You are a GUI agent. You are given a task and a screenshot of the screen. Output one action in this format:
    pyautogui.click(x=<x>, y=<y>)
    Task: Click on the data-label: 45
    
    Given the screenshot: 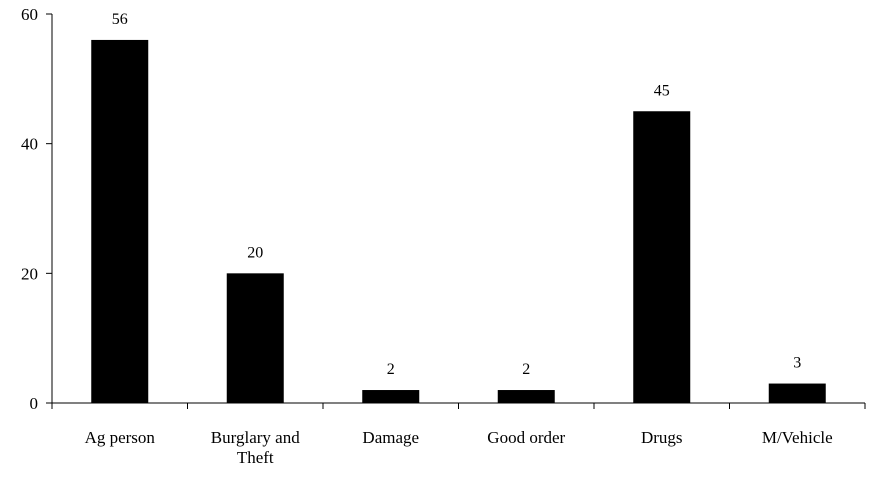 What is the action you would take?
    pyautogui.click(x=662, y=90)
    